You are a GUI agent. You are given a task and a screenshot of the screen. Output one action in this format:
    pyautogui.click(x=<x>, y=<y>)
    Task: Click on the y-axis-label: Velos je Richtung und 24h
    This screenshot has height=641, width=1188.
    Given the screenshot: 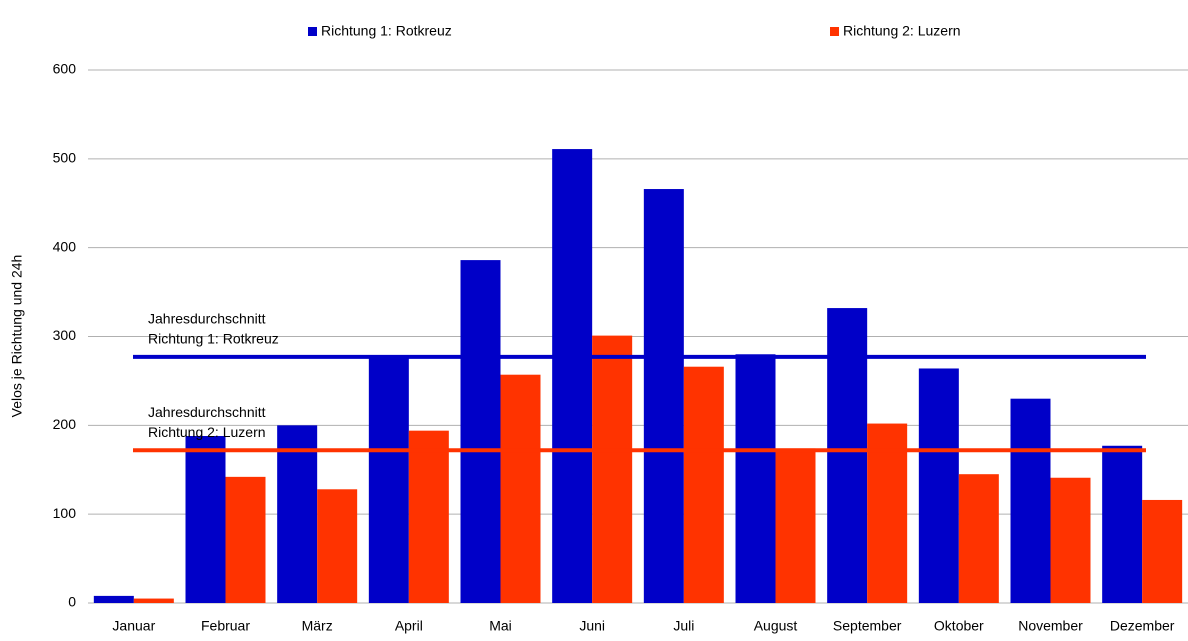 What is the action you would take?
    pyautogui.click(x=17, y=336)
    